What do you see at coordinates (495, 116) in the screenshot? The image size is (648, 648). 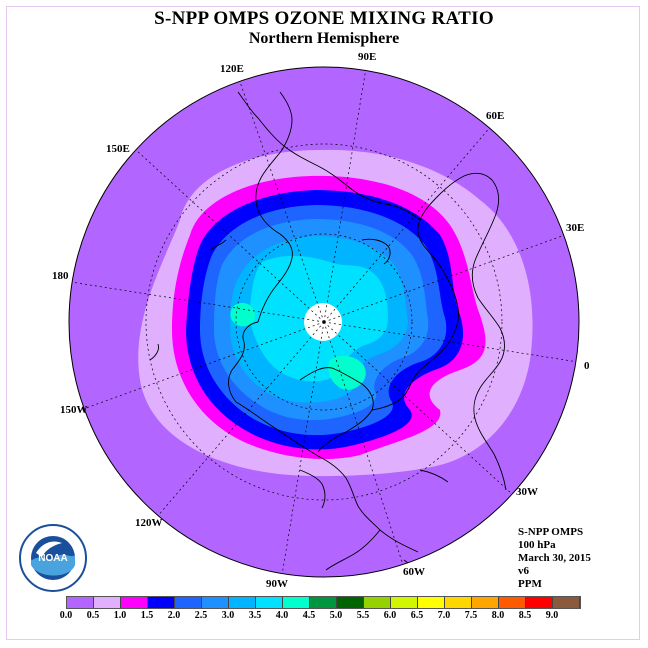 I see `lon-label-60e: 60E` at bounding box center [495, 116].